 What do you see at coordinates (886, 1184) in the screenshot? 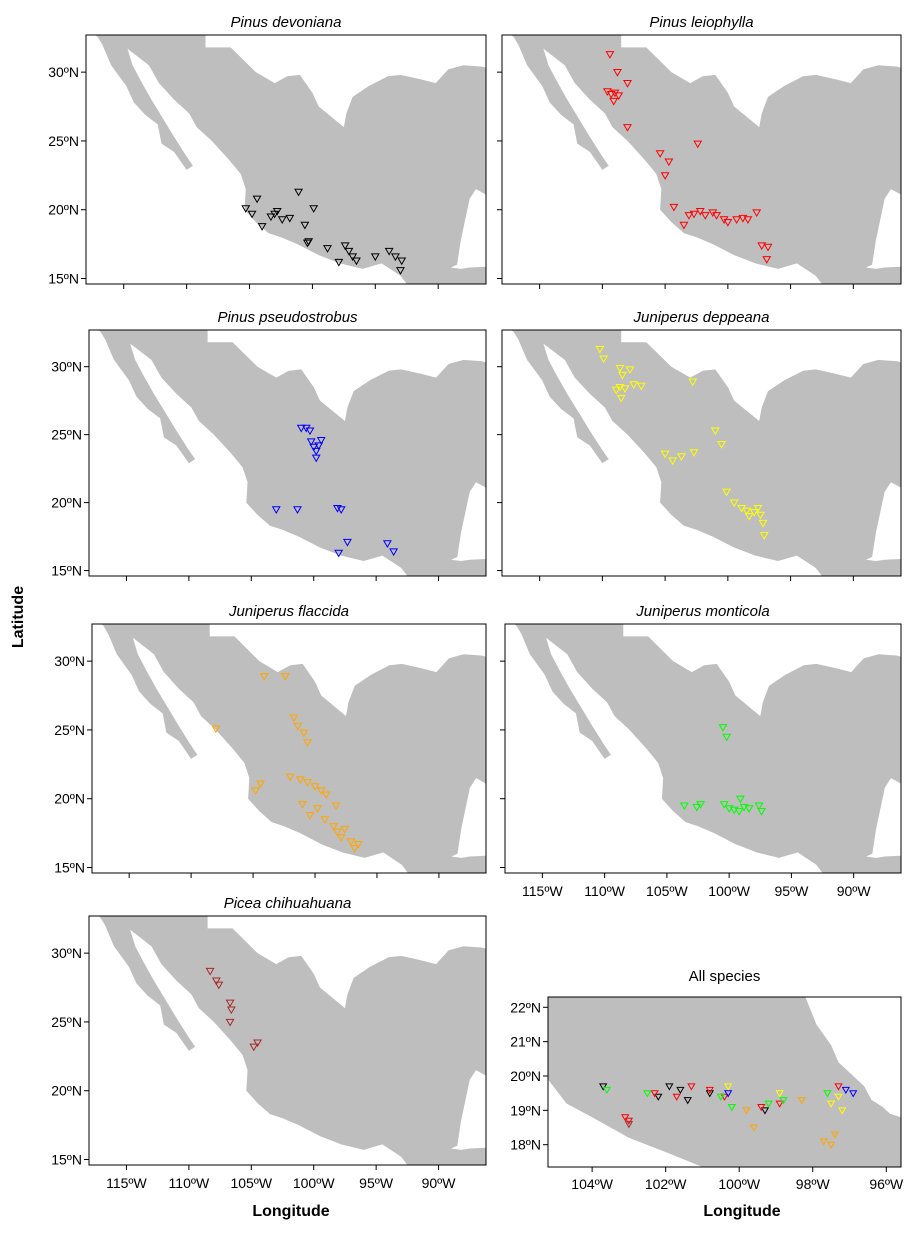
I see `lon-tick-label: 96ºW` at bounding box center [886, 1184].